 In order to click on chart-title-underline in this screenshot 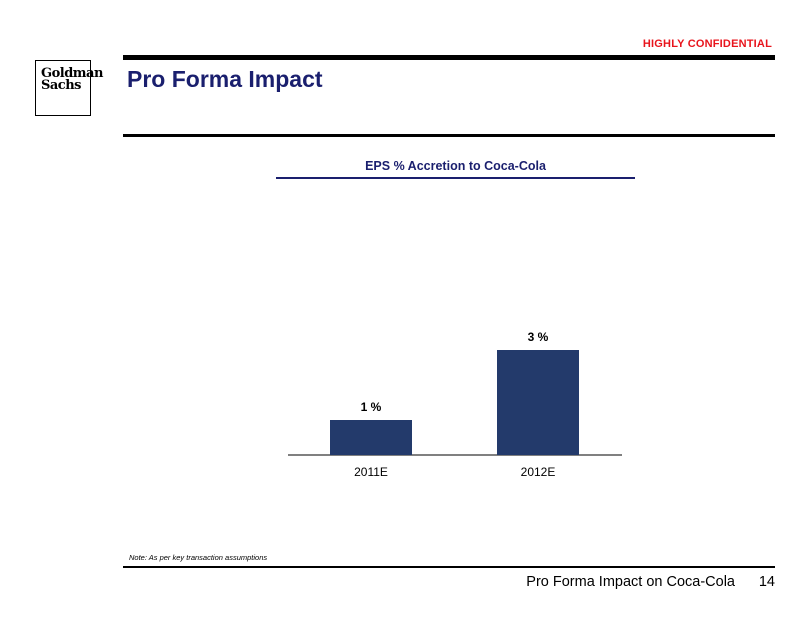, I will do `click(455, 178)`.